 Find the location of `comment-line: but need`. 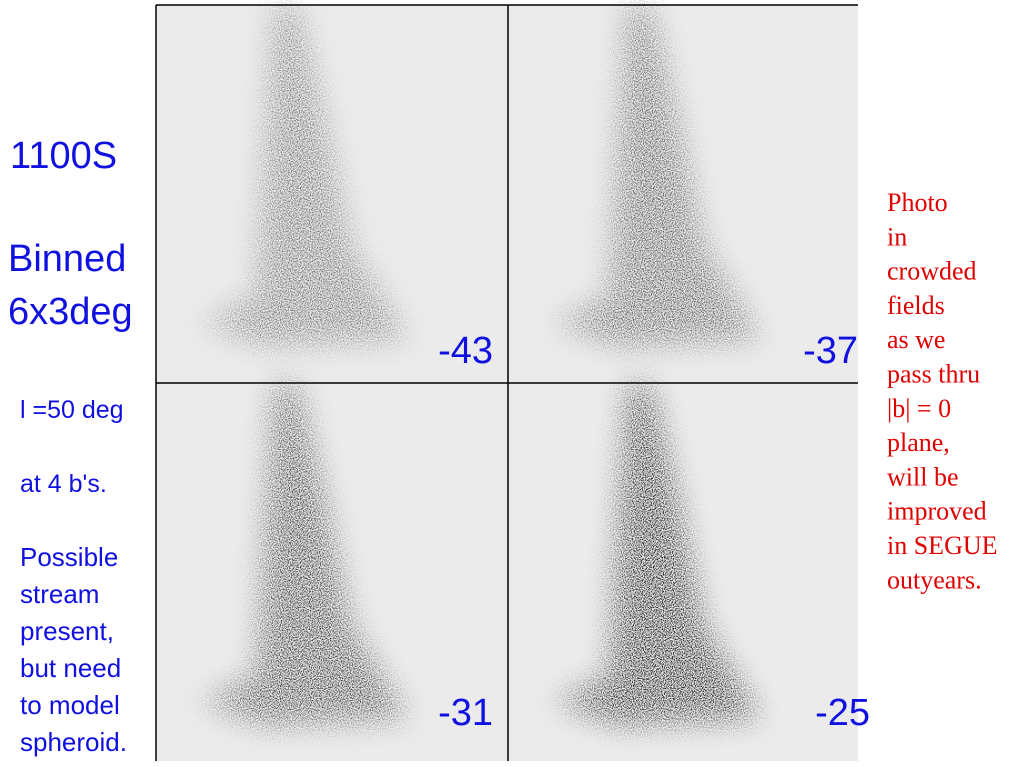

comment-line: but need is located at coordinates (70, 668).